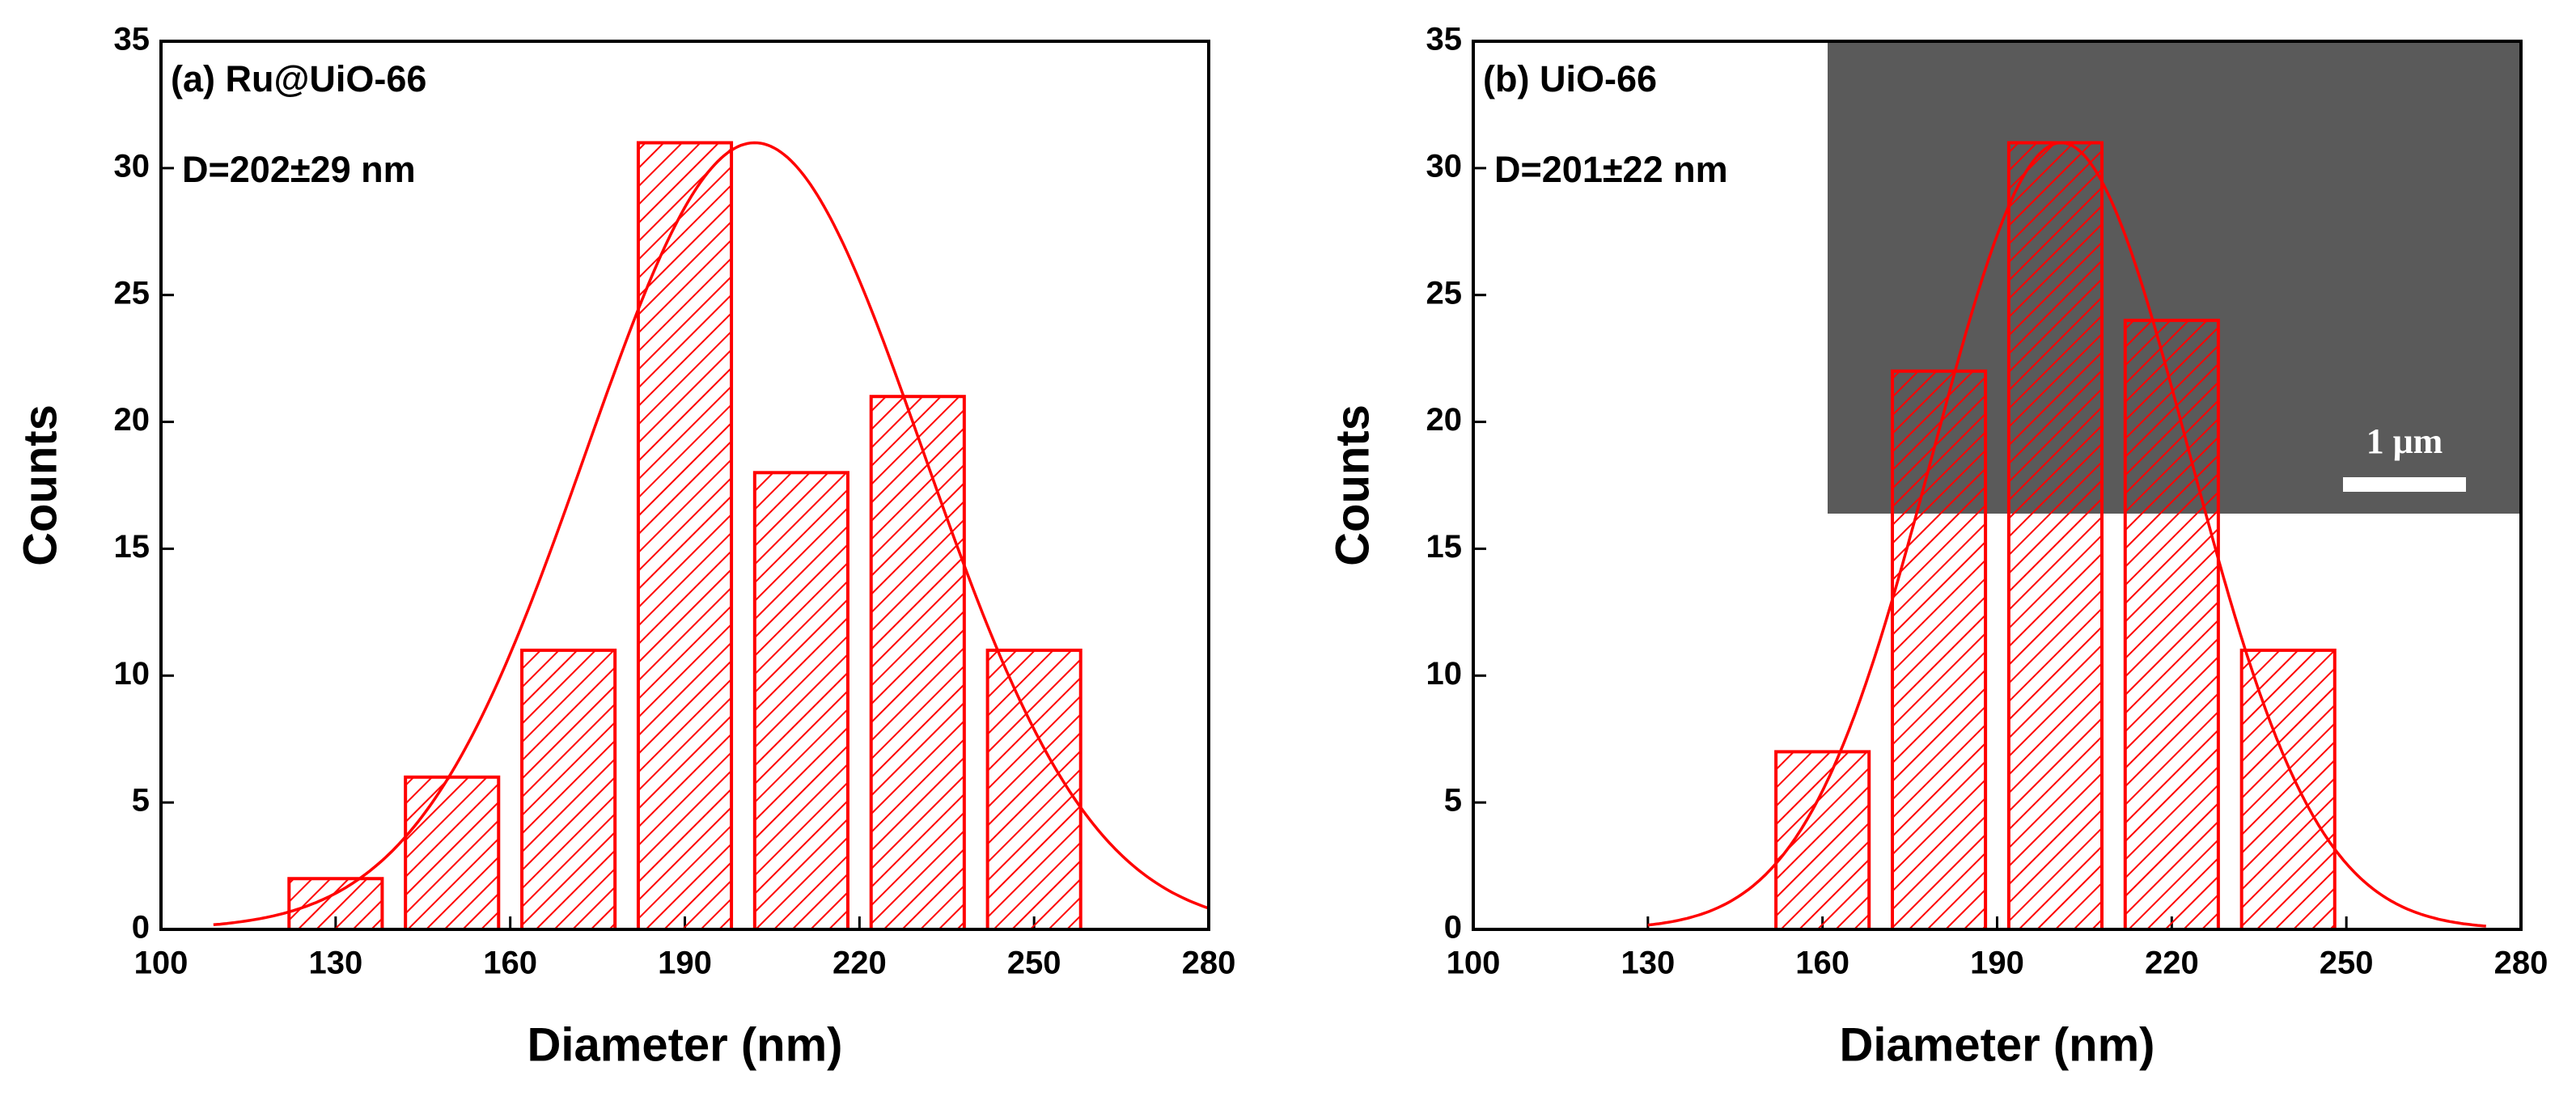 This screenshot has width=2576, height=1096. I want to click on annotation: D=201±22 nm, so click(1611, 169).